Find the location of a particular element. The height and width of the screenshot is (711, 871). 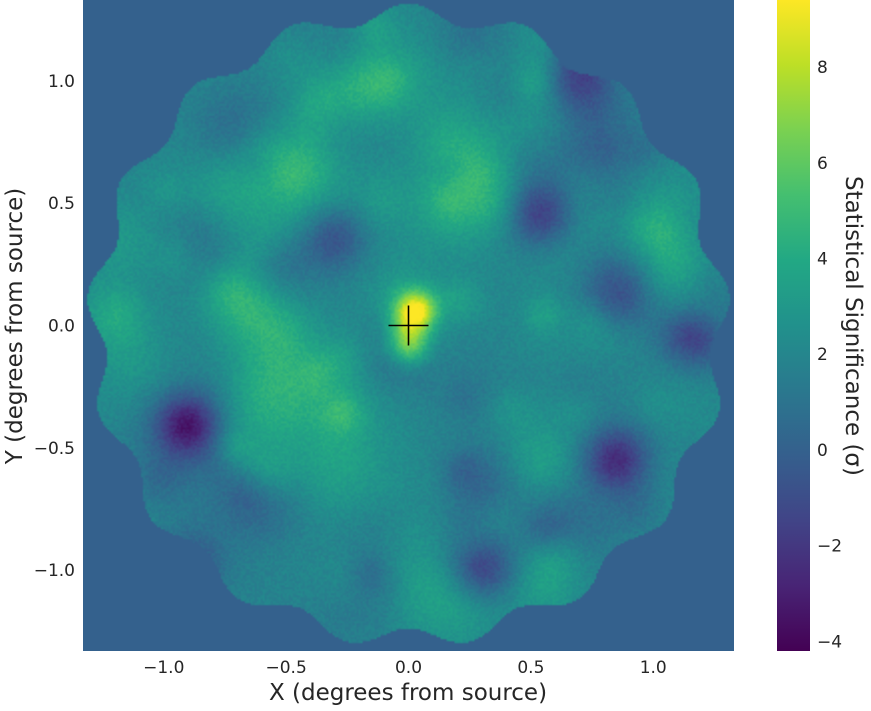

colorbar-tick-label: 2 is located at coordinates (822, 355).